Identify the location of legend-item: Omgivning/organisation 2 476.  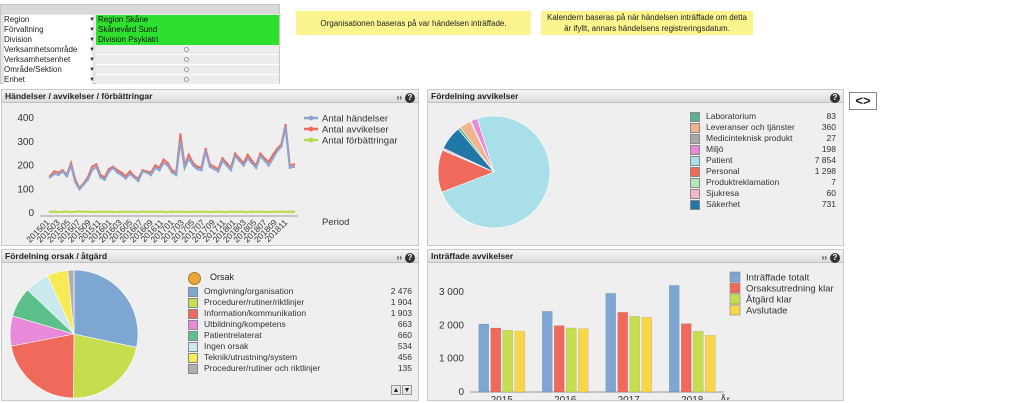
(301, 291).